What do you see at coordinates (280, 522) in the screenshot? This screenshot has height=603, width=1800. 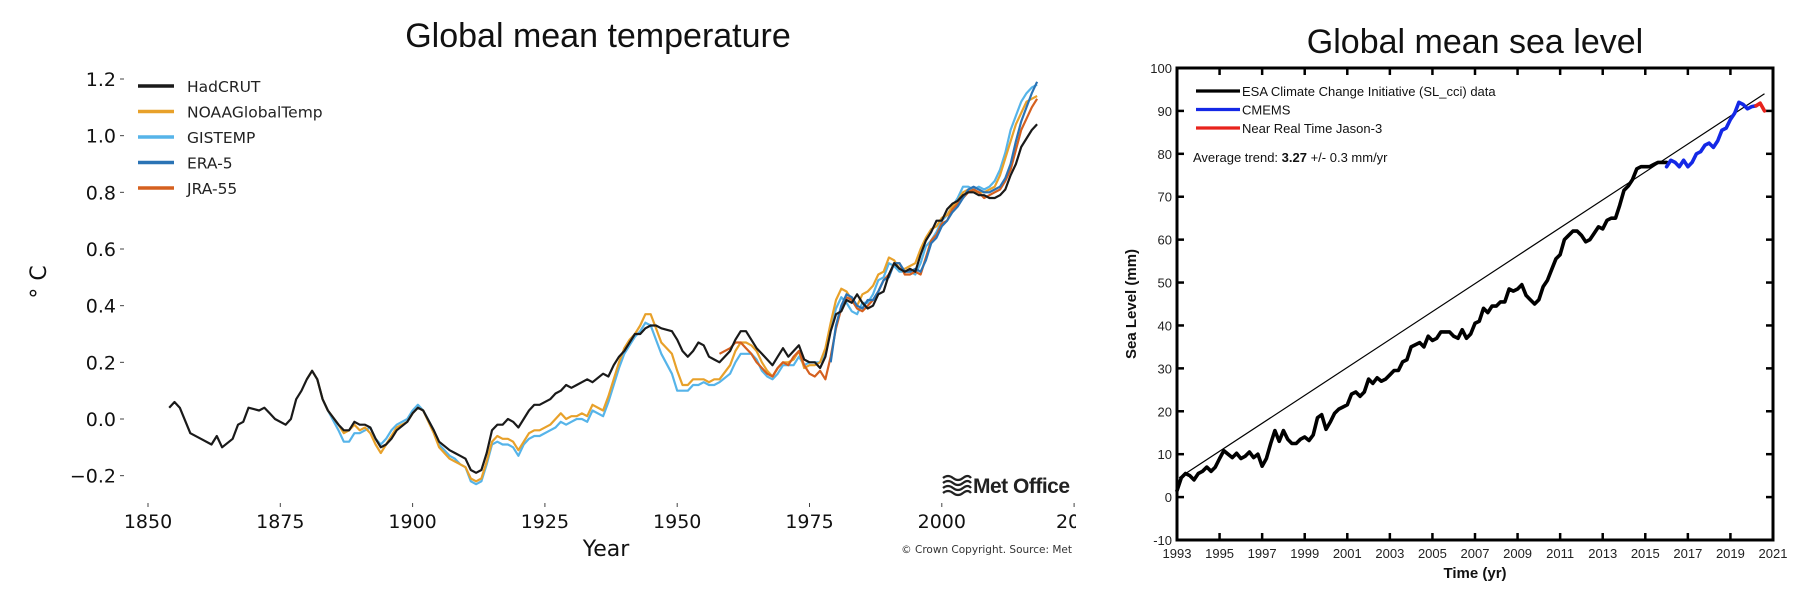 I see `temperature-x-tick-label: 1875` at bounding box center [280, 522].